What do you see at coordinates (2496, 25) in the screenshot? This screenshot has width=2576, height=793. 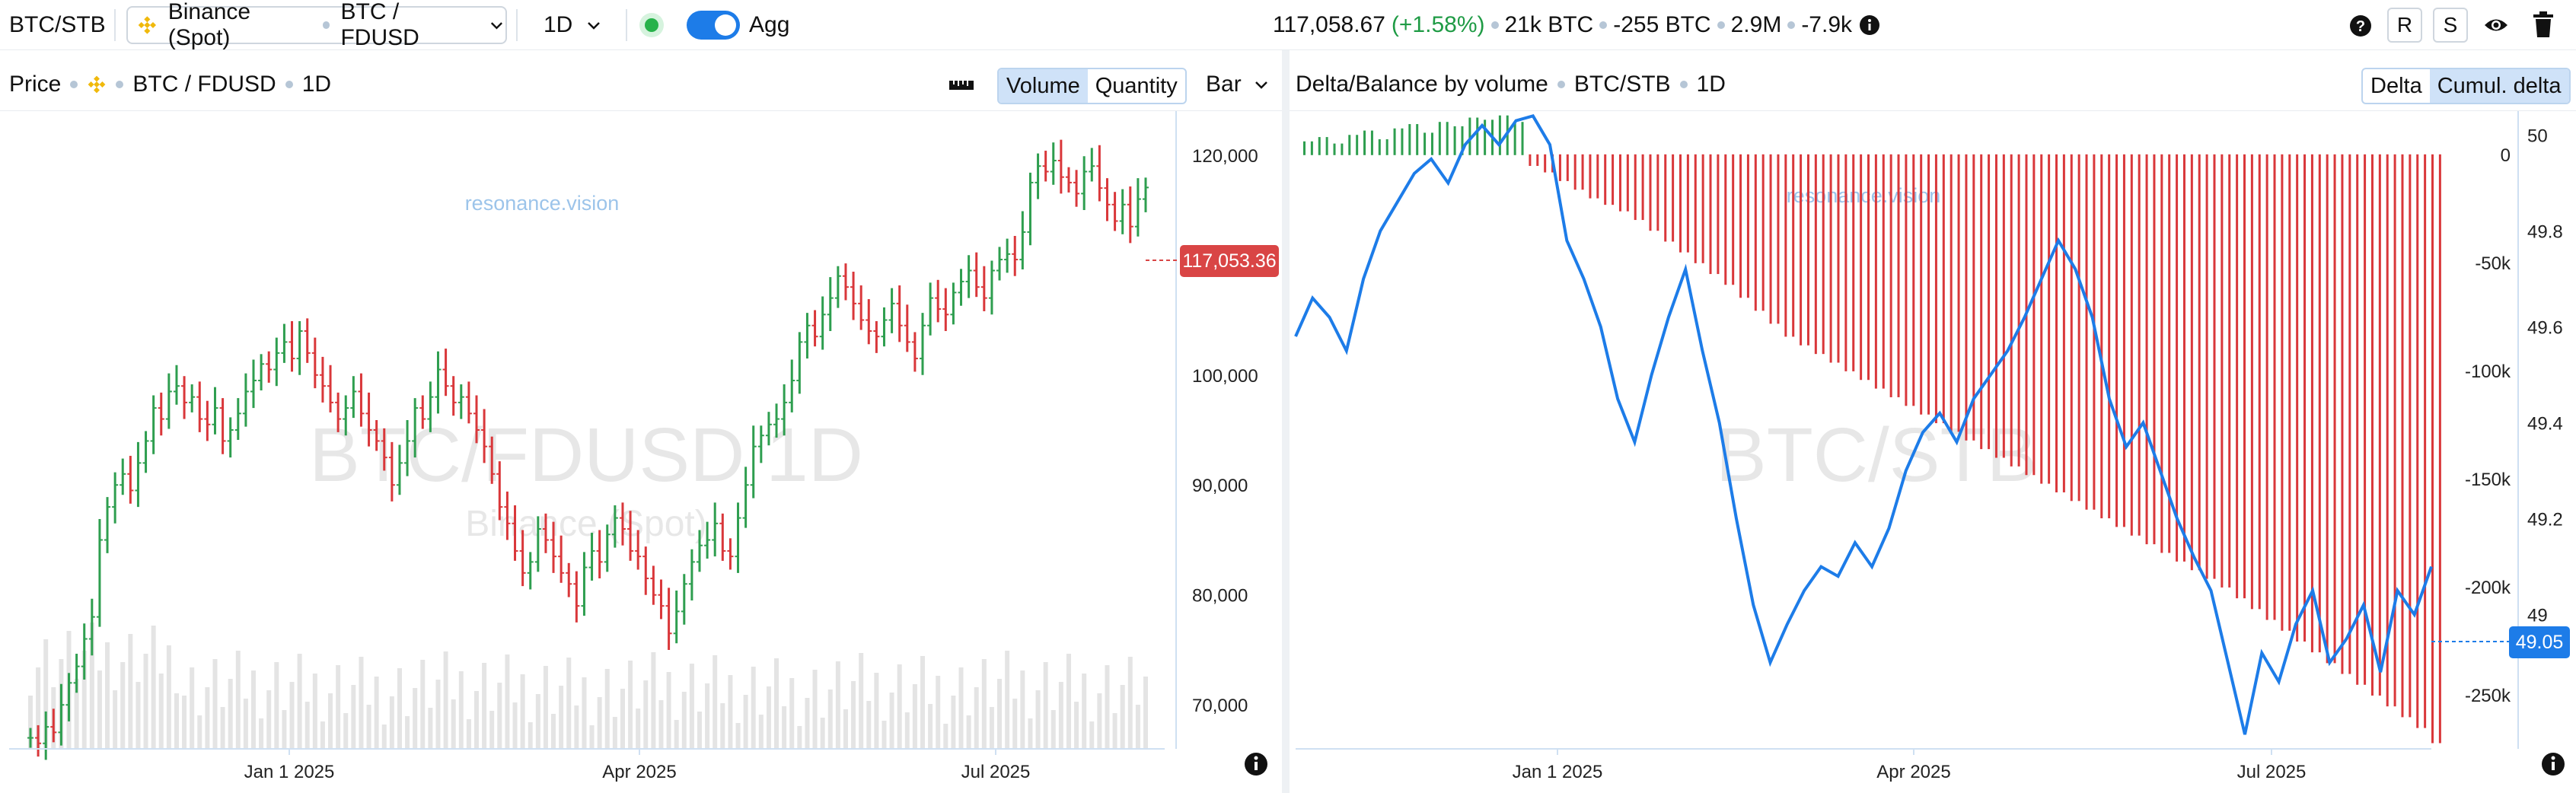 I see `eye-icon` at bounding box center [2496, 25].